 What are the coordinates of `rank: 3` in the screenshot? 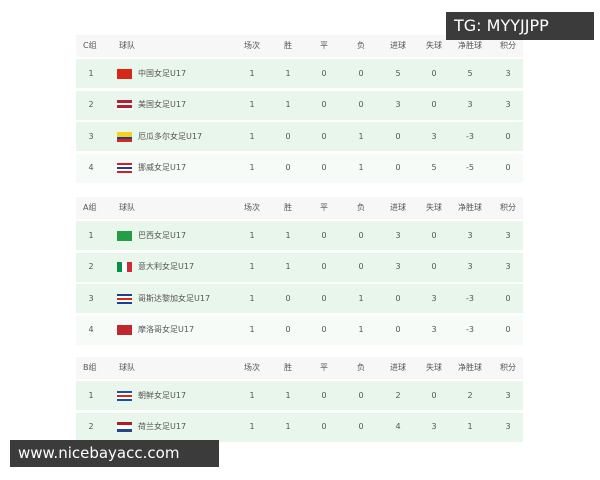 It's located at (91, 298).